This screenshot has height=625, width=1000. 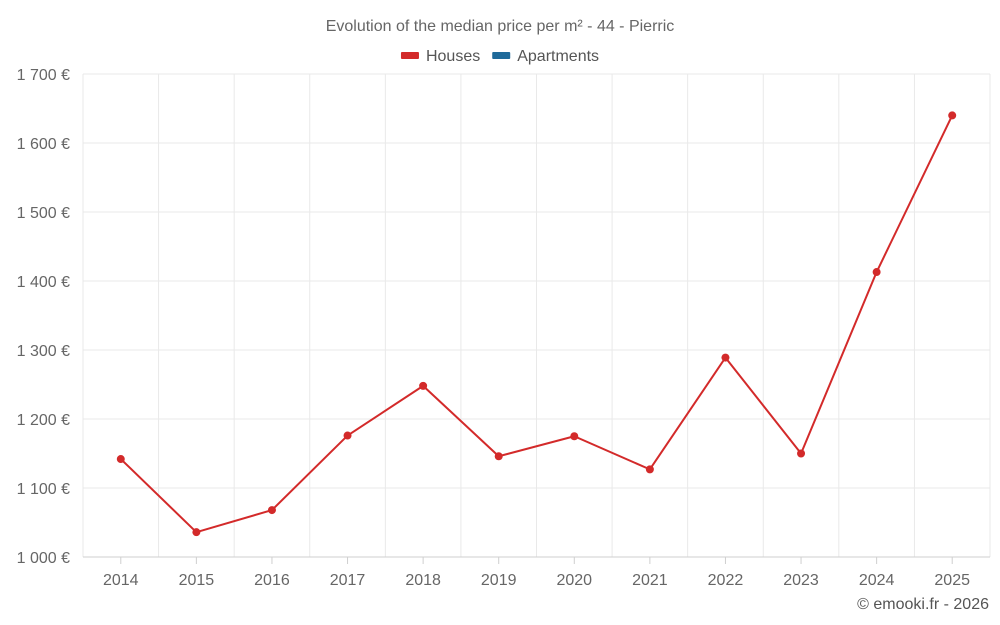 What do you see at coordinates (197, 580) in the screenshot?
I see `x-tick-label: 2015` at bounding box center [197, 580].